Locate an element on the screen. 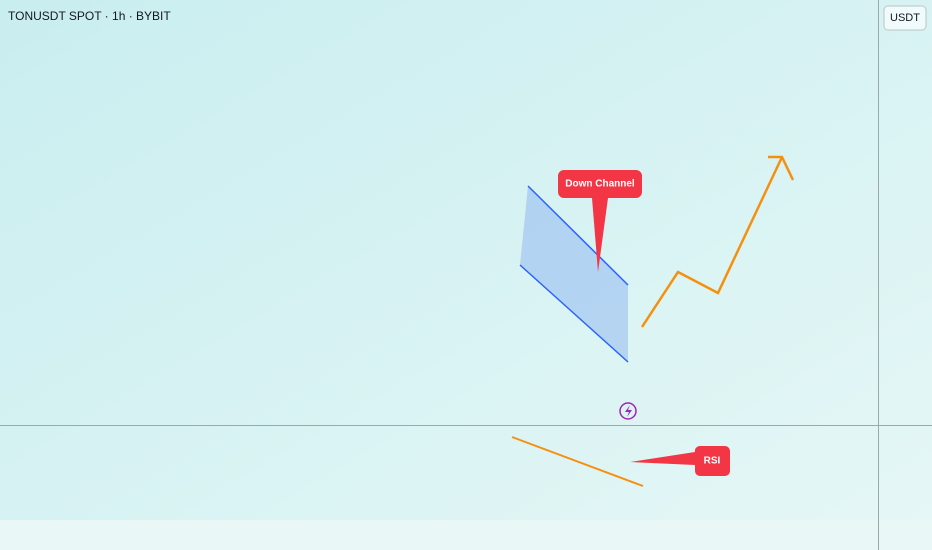  event-icon is located at coordinates (628, 411).